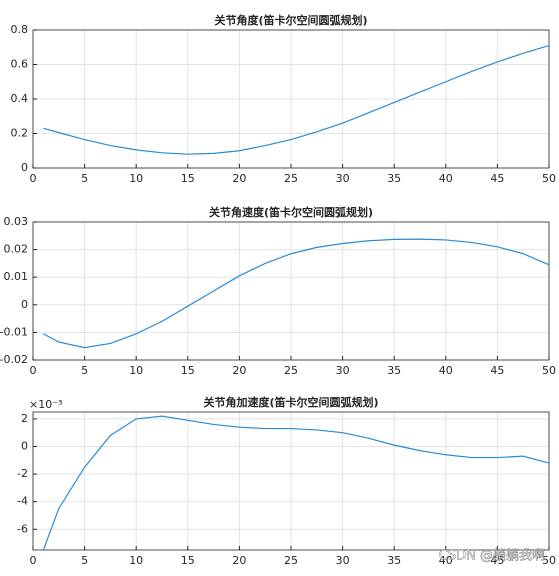 Image resolution: width=559 pixels, height=576 pixels. I want to click on y-tick-label: 0.2, so click(20, 133).